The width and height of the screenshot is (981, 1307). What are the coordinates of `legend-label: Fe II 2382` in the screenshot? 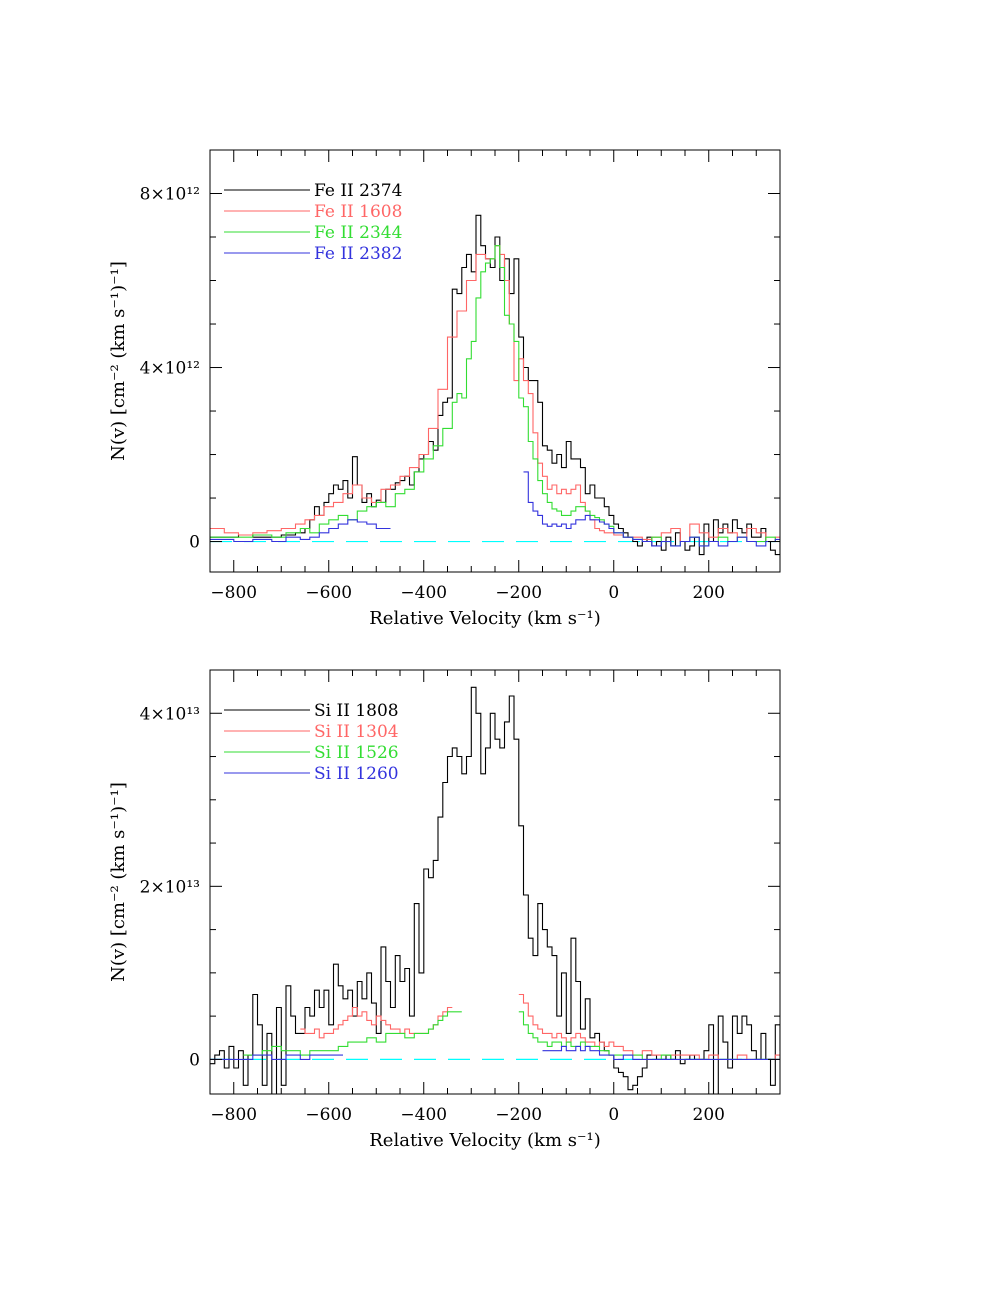 It's located at (358, 254).